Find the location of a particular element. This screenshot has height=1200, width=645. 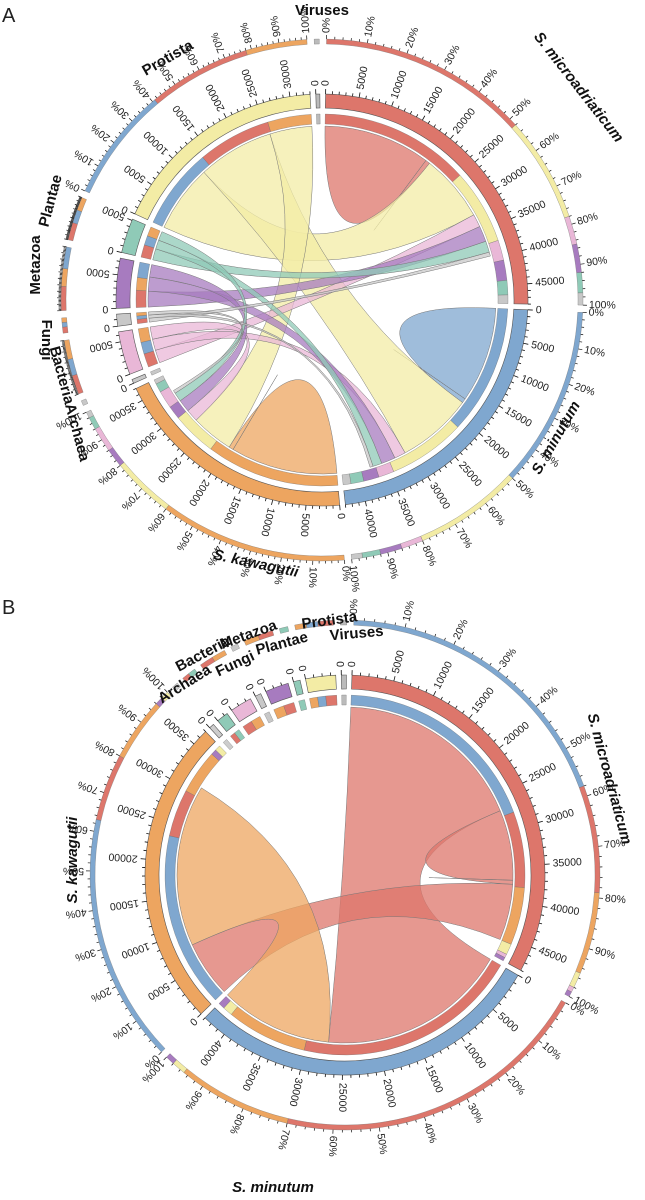

sector-label-viruses-b: Viruses is located at coordinates (356, 634).